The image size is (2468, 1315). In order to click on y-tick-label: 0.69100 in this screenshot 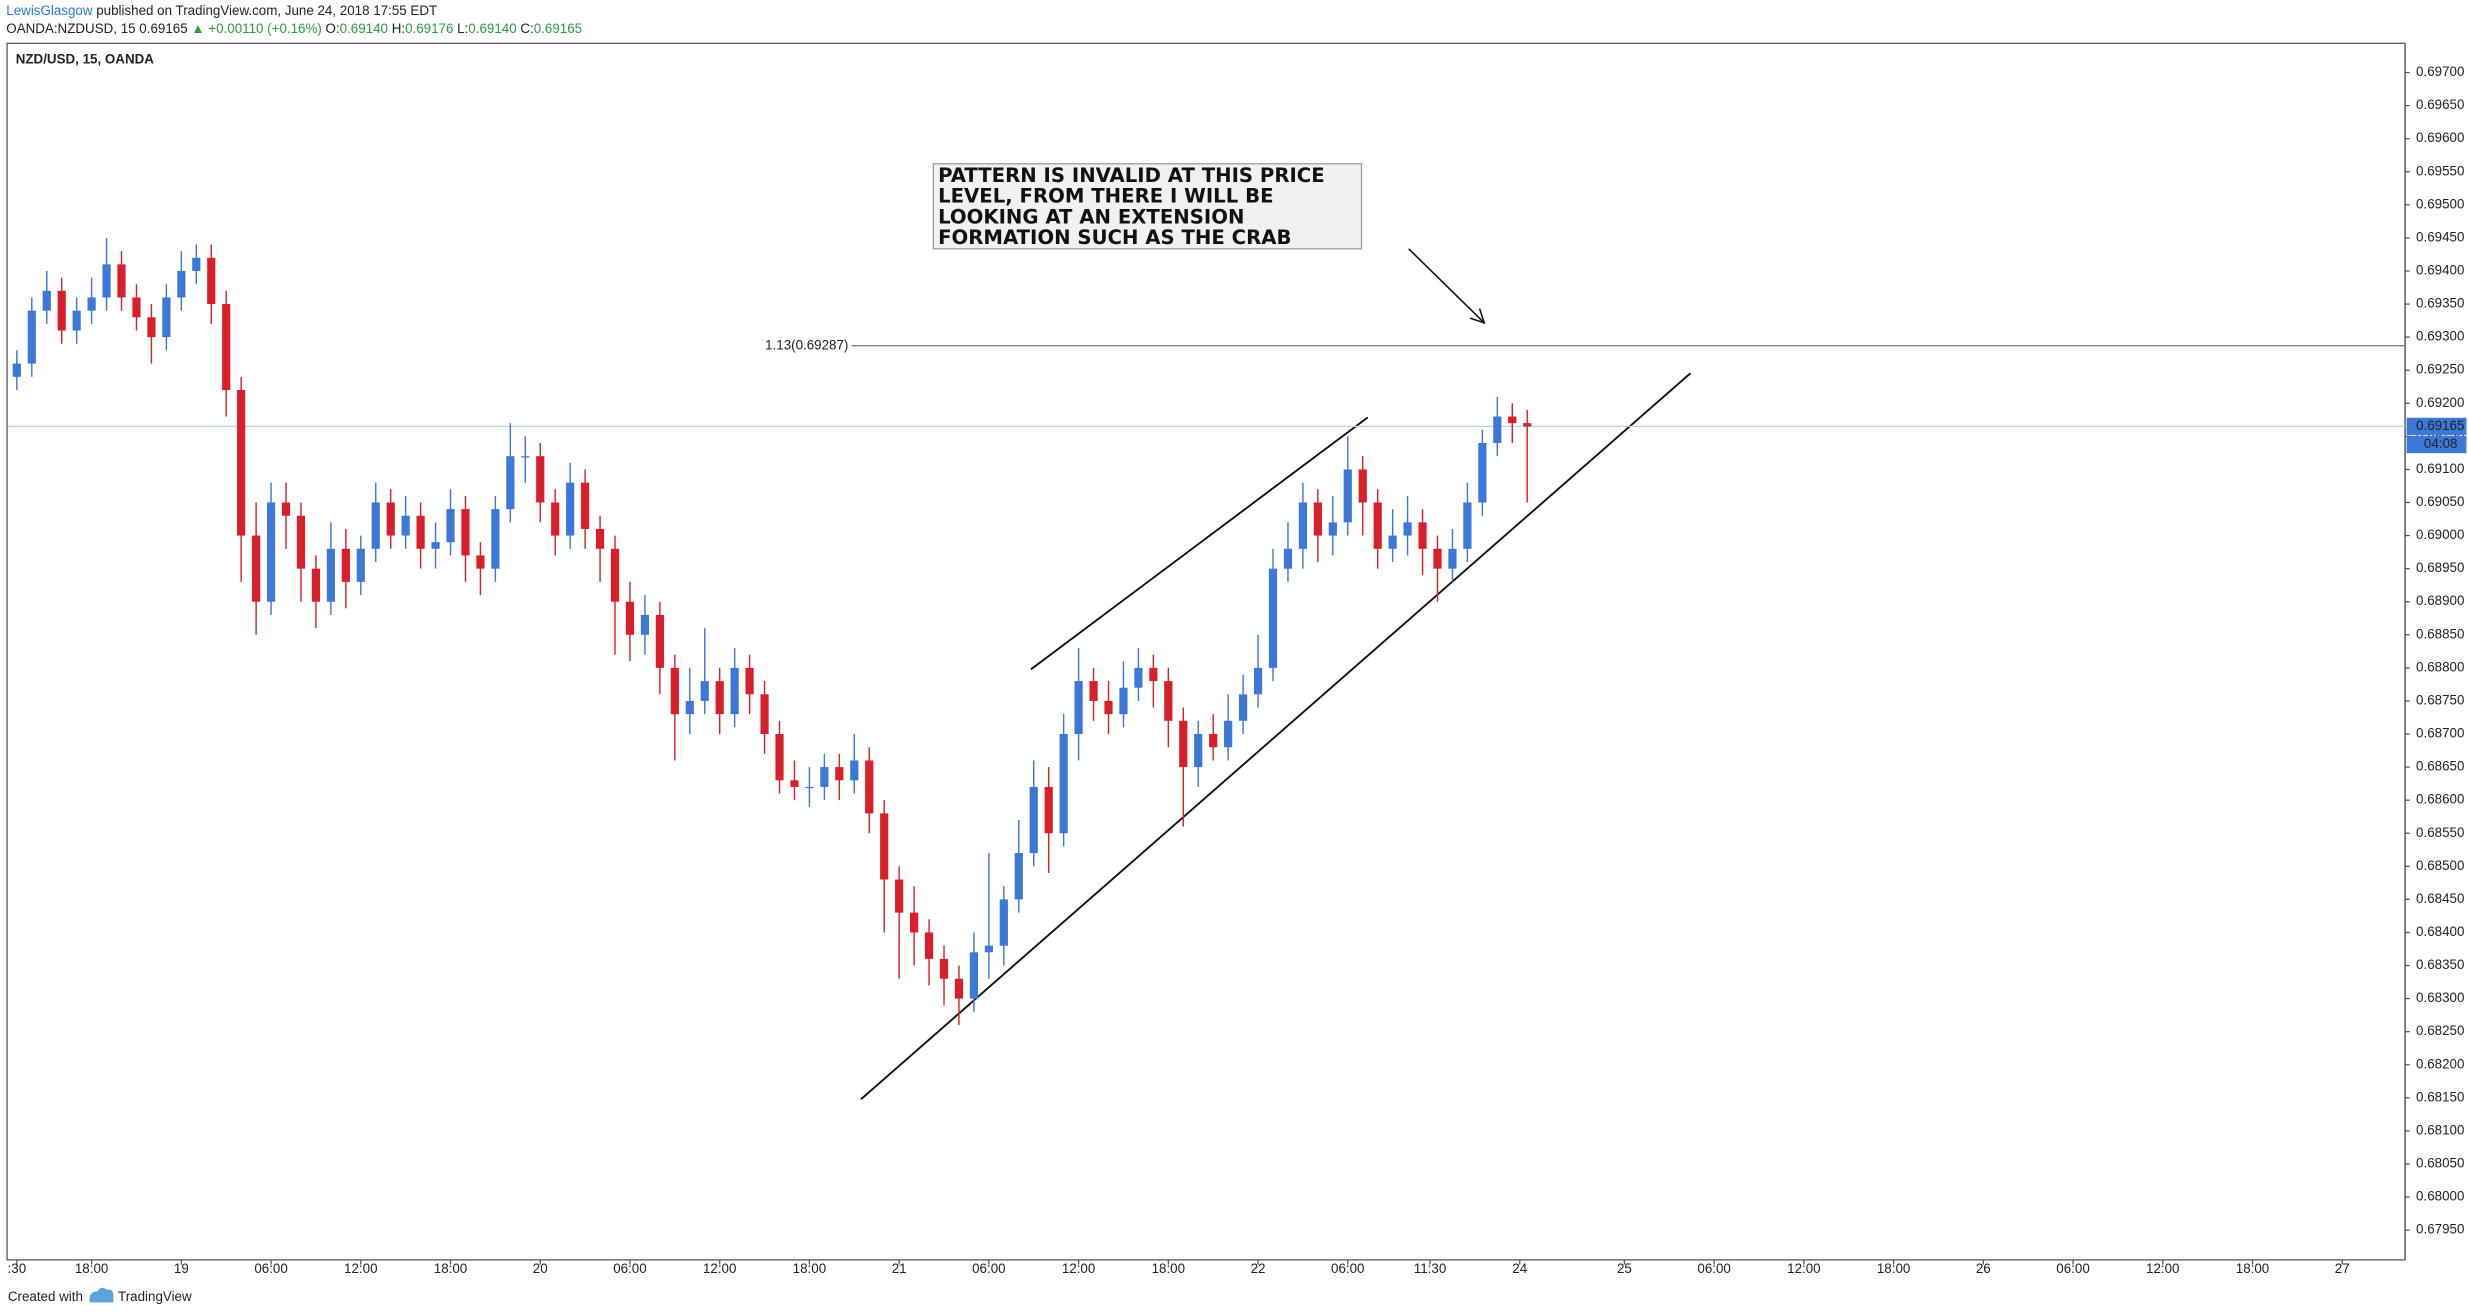, I will do `click(2440, 468)`.